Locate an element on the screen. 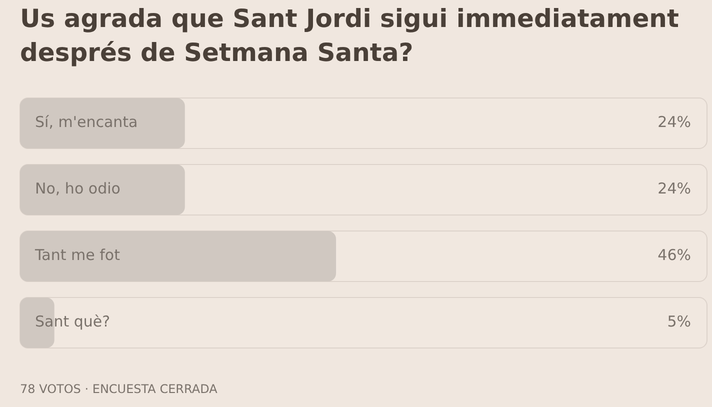 This screenshot has height=407, width=712. y-tick-label: Sant què? is located at coordinates (72, 321).